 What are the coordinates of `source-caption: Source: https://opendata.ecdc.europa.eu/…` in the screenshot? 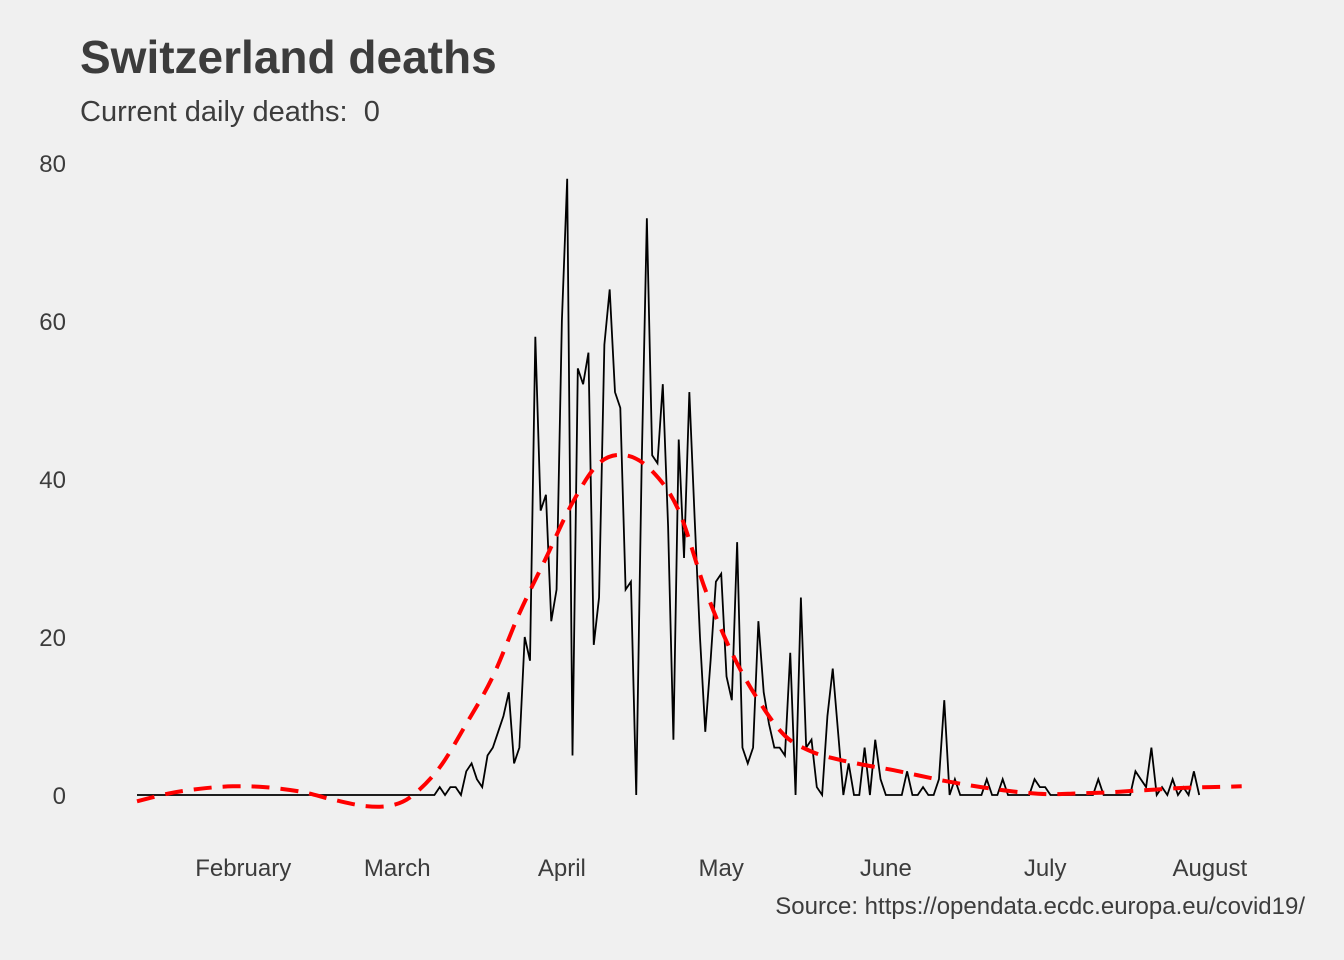 It's located at (1040, 906).